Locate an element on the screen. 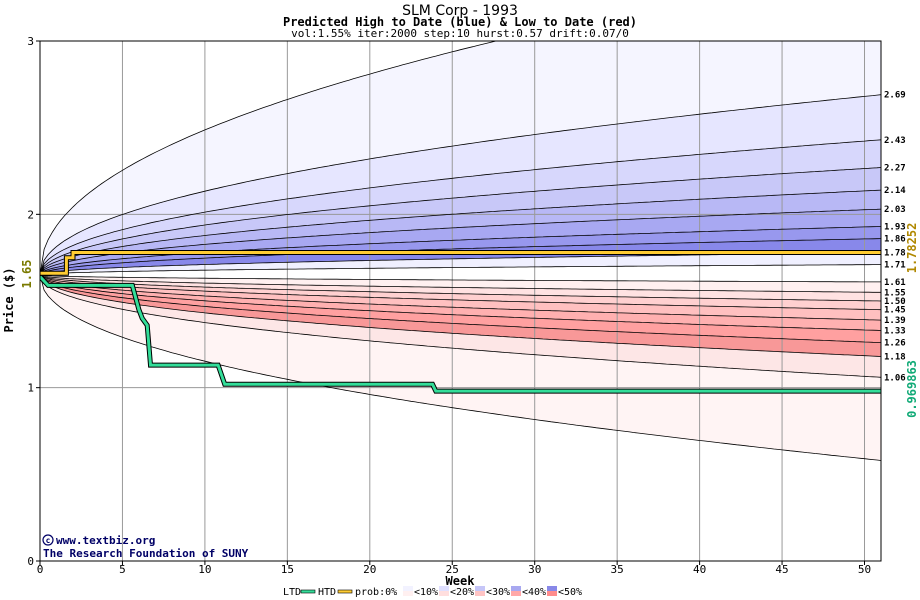 This screenshot has height=600, width=920. legend-htd-swatch is located at coordinates (345, 591).